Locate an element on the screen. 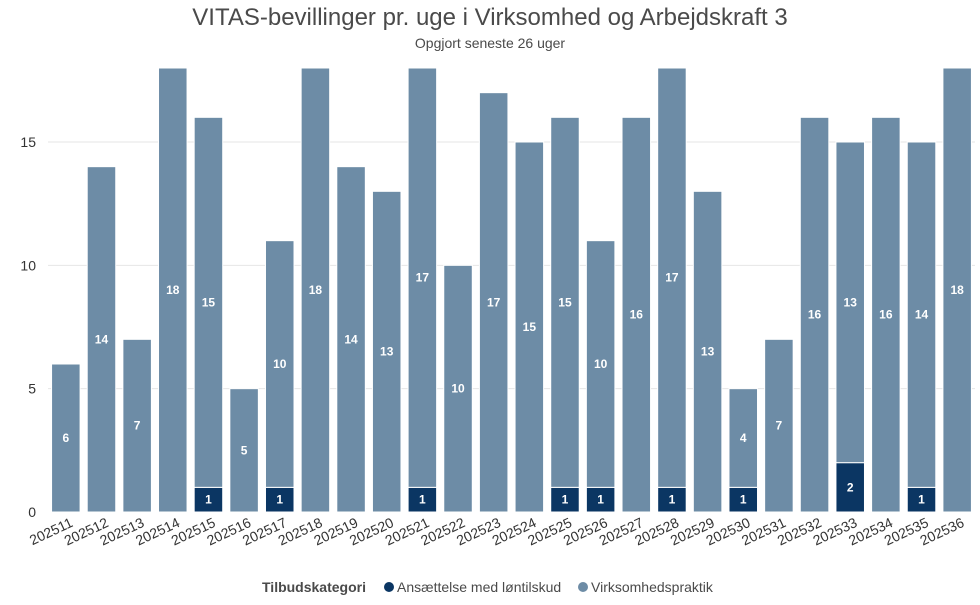 This screenshot has width=980, height=605. y-tick-label: 0 is located at coordinates (32, 512).